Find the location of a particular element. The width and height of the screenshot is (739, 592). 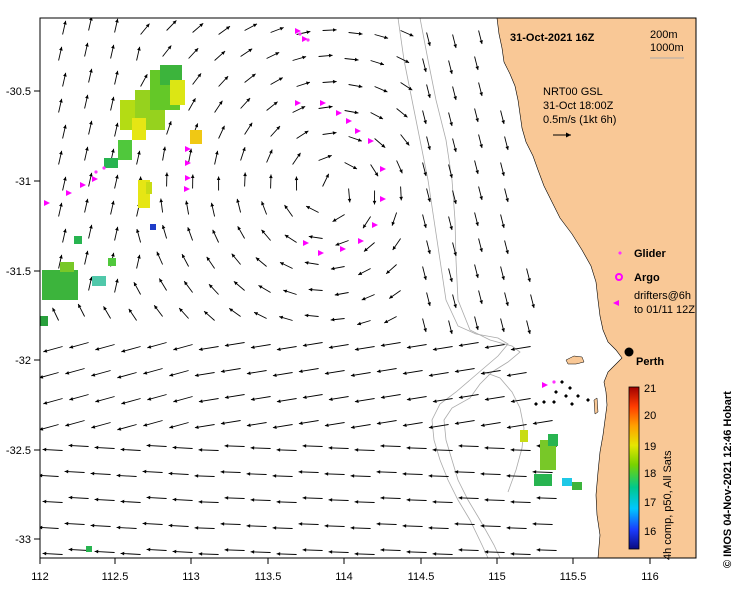

argo-legend-label: Argo is located at coordinates (647, 278).